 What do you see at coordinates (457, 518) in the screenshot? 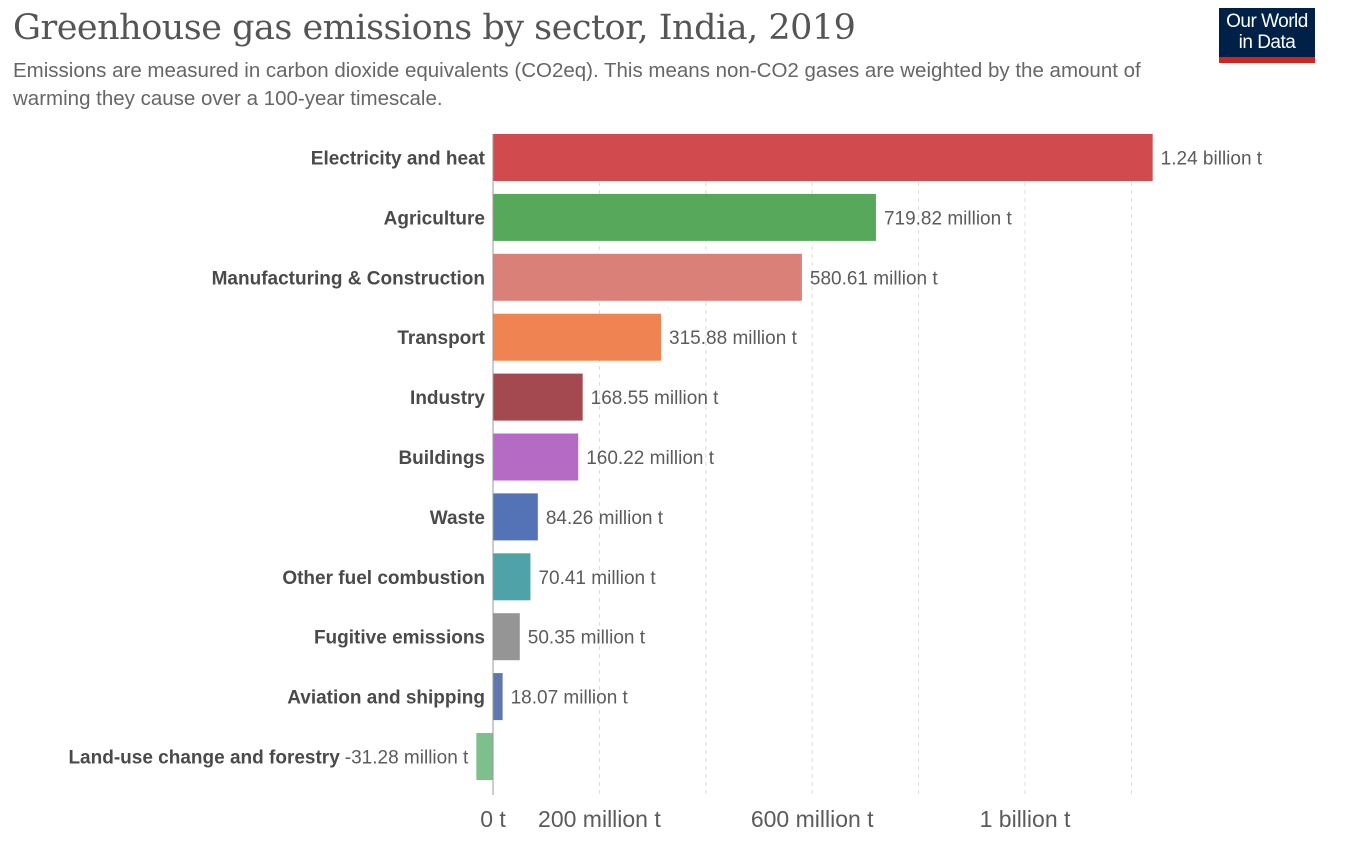
I see `category-label: Waste` at bounding box center [457, 518].